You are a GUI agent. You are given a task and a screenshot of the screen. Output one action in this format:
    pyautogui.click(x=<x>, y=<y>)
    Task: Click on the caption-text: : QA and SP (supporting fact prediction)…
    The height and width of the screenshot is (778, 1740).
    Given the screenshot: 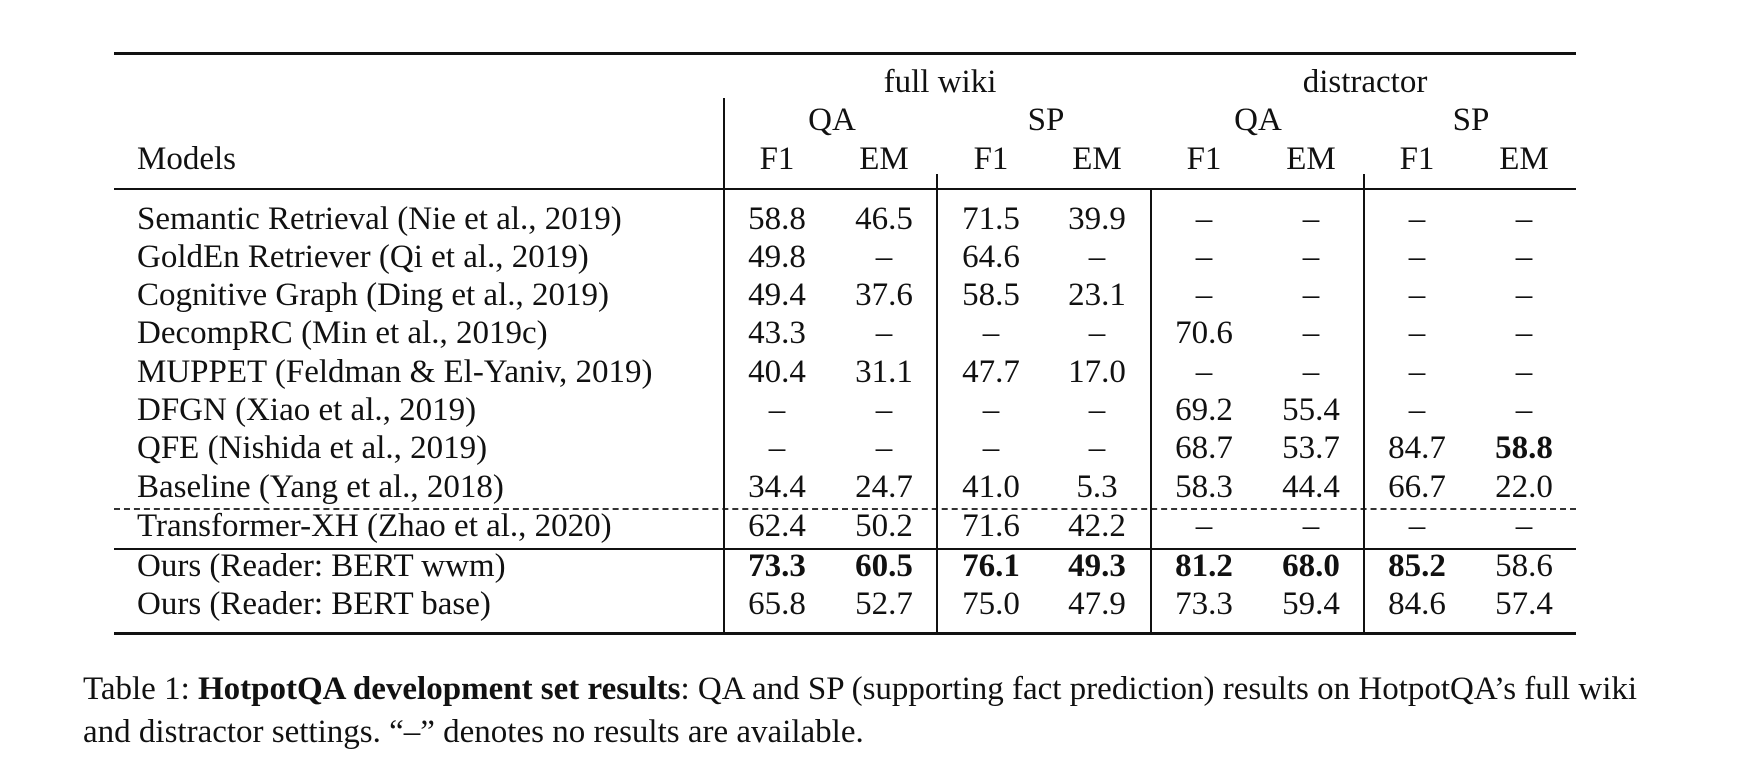 What is the action you would take?
    pyautogui.click(x=860, y=710)
    